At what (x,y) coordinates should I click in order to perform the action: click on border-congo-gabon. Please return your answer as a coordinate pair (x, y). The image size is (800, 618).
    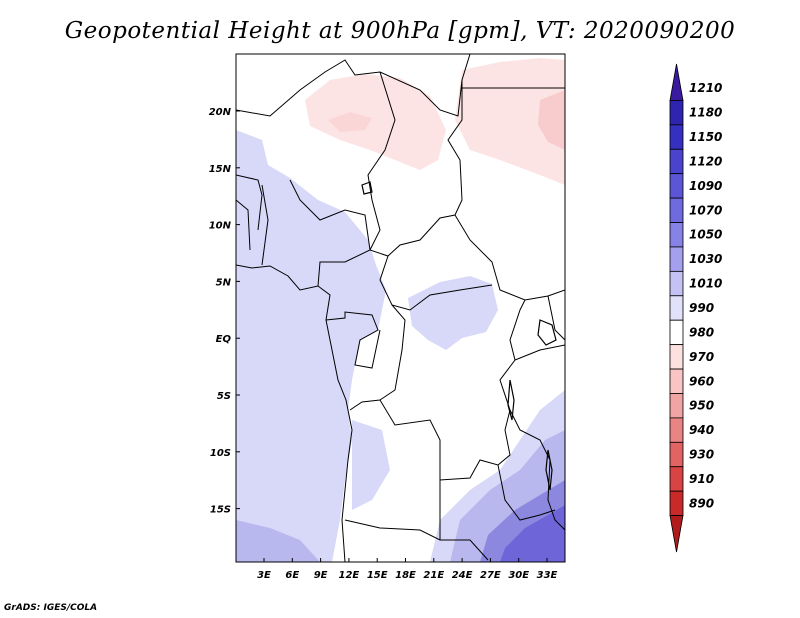
    Looking at the image, I should click on (353, 340).